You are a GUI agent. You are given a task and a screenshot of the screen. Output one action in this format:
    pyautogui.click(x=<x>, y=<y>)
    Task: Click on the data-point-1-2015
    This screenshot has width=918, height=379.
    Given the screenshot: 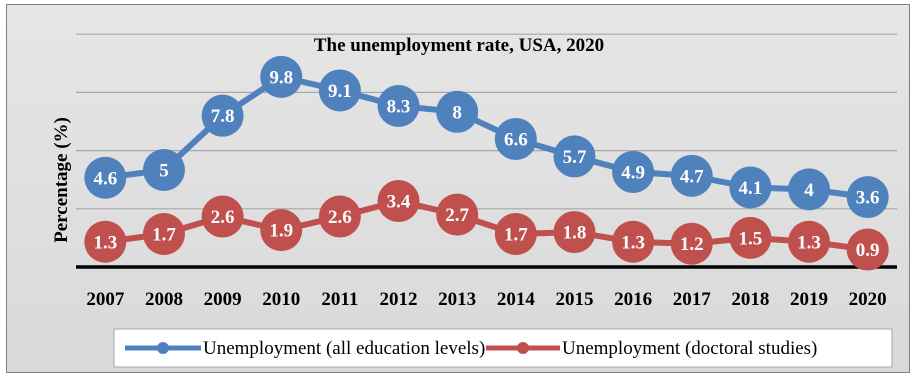 What is the action you would take?
    pyautogui.click(x=574, y=156)
    